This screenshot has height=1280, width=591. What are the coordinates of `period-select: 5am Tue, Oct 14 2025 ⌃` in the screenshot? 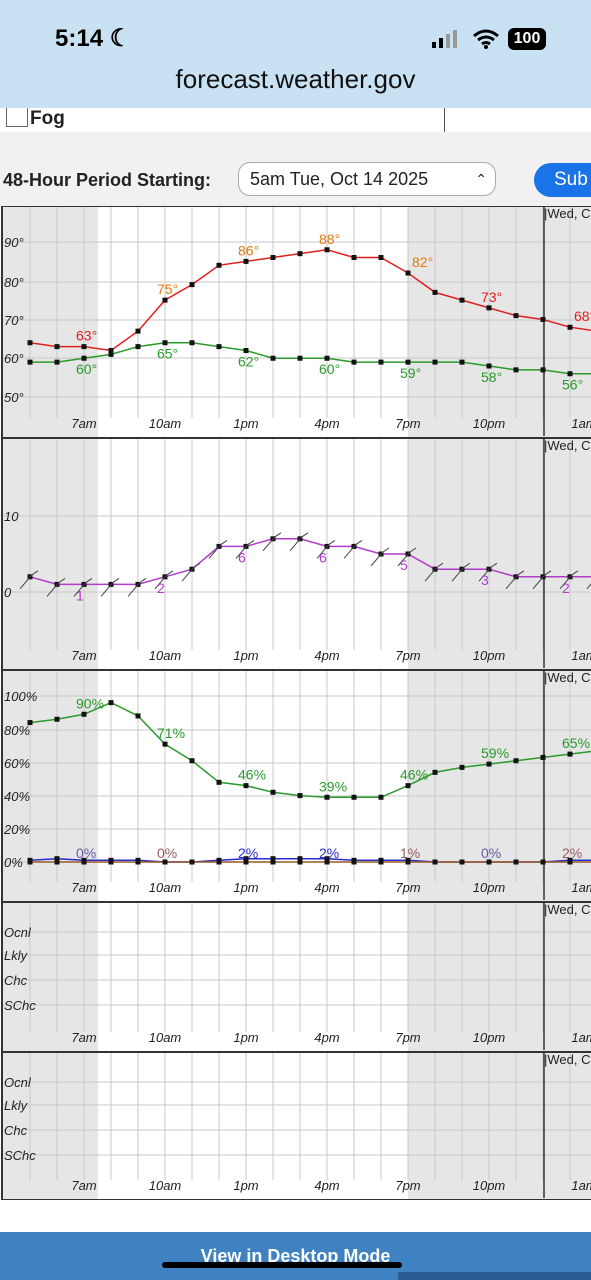 It's located at (367, 179).